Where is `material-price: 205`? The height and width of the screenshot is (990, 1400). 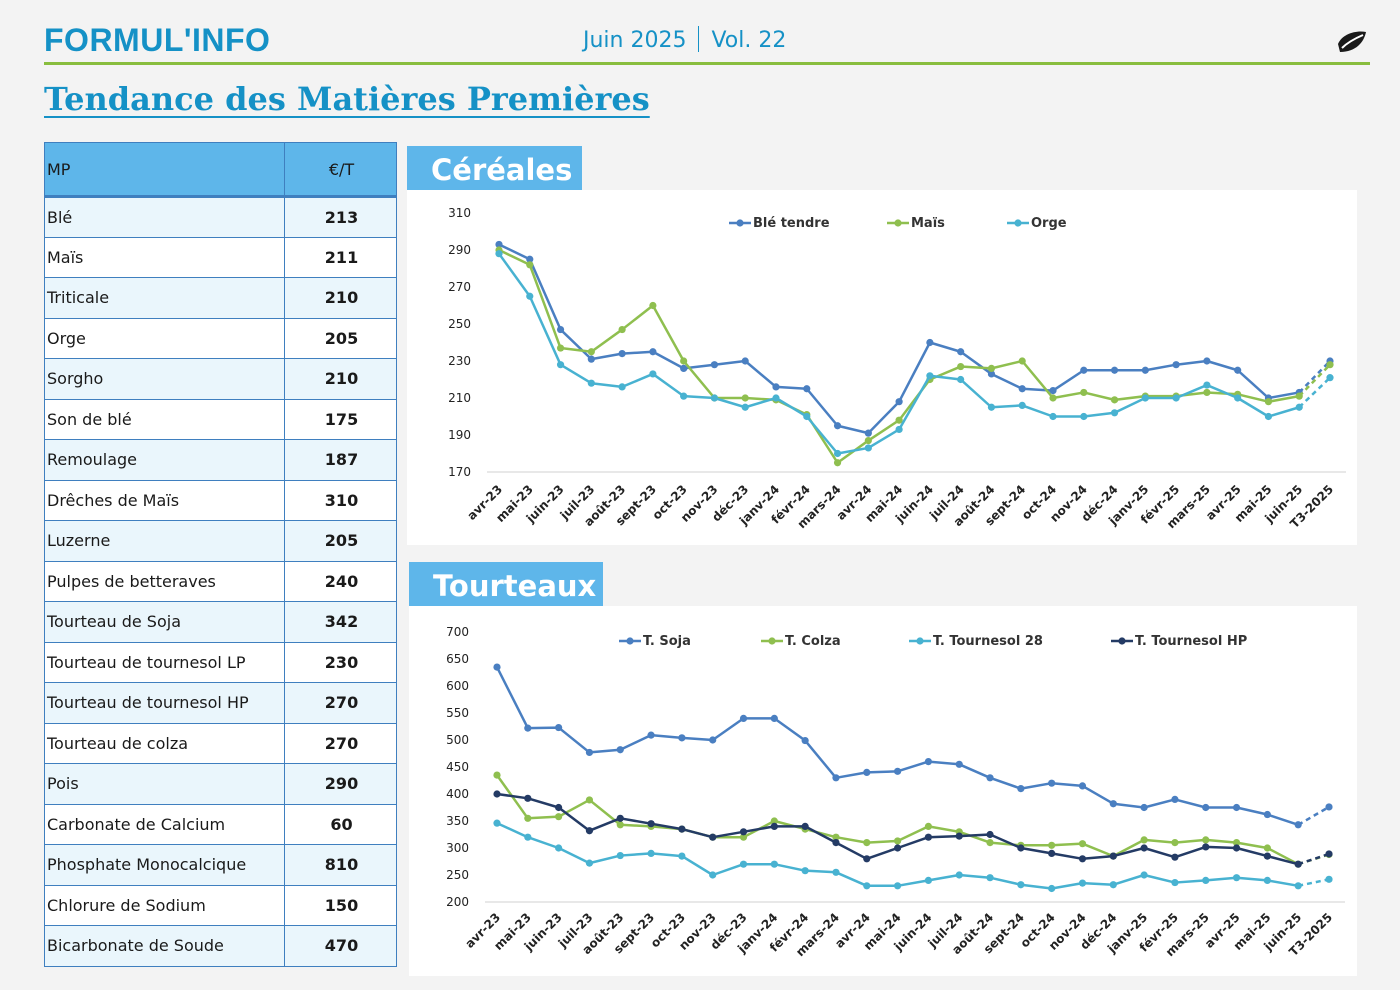 material-price: 205 is located at coordinates (340, 338).